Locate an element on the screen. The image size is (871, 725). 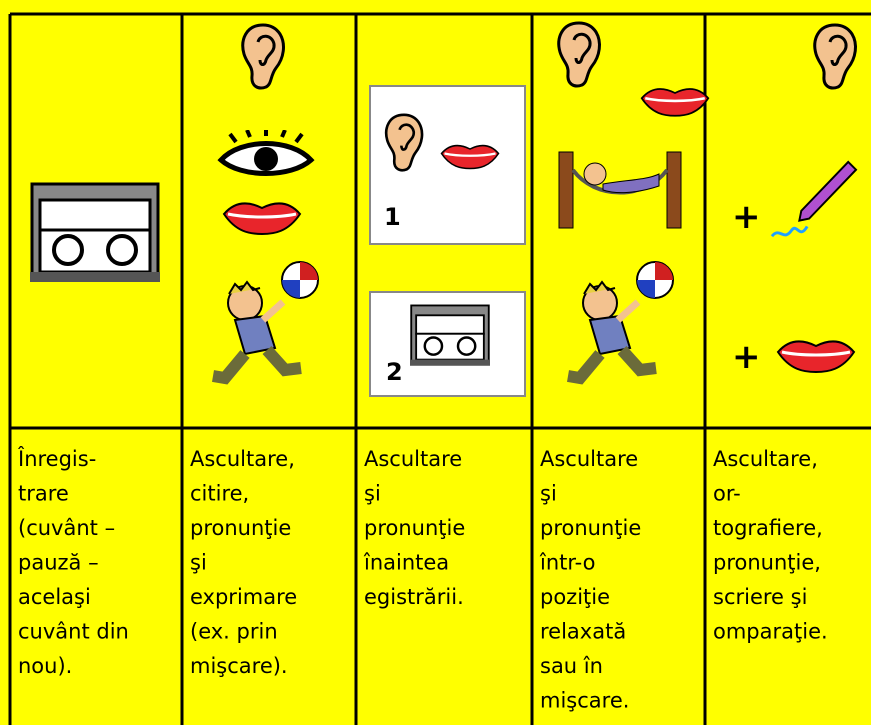
cell-text-line: exprimare is located at coordinates (243, 597).